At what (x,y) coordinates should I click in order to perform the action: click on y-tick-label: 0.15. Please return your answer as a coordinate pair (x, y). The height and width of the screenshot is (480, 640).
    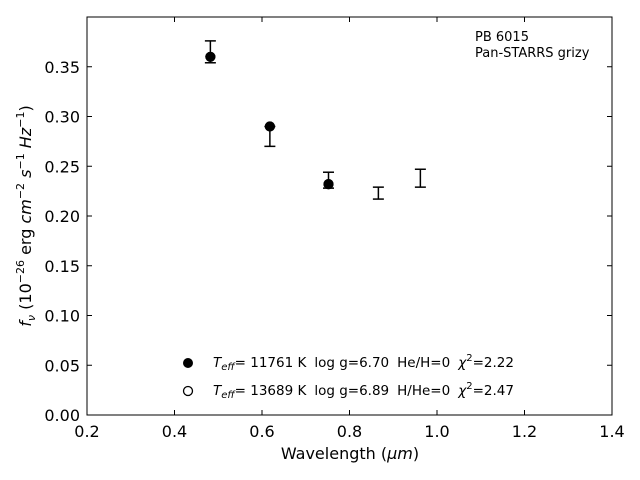
    Looking at the image, I should click on (62, 266).